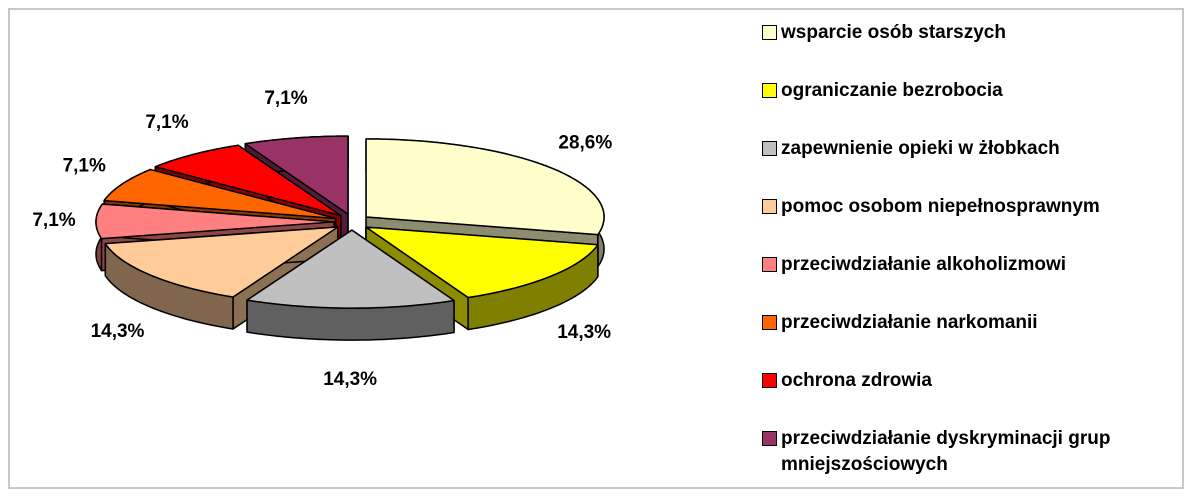 Image resolution: width=1194 pixels, height=497 pixels. I want to click on legend-entry: zapewnienie opieki w żłobkach, so click(972, 149).